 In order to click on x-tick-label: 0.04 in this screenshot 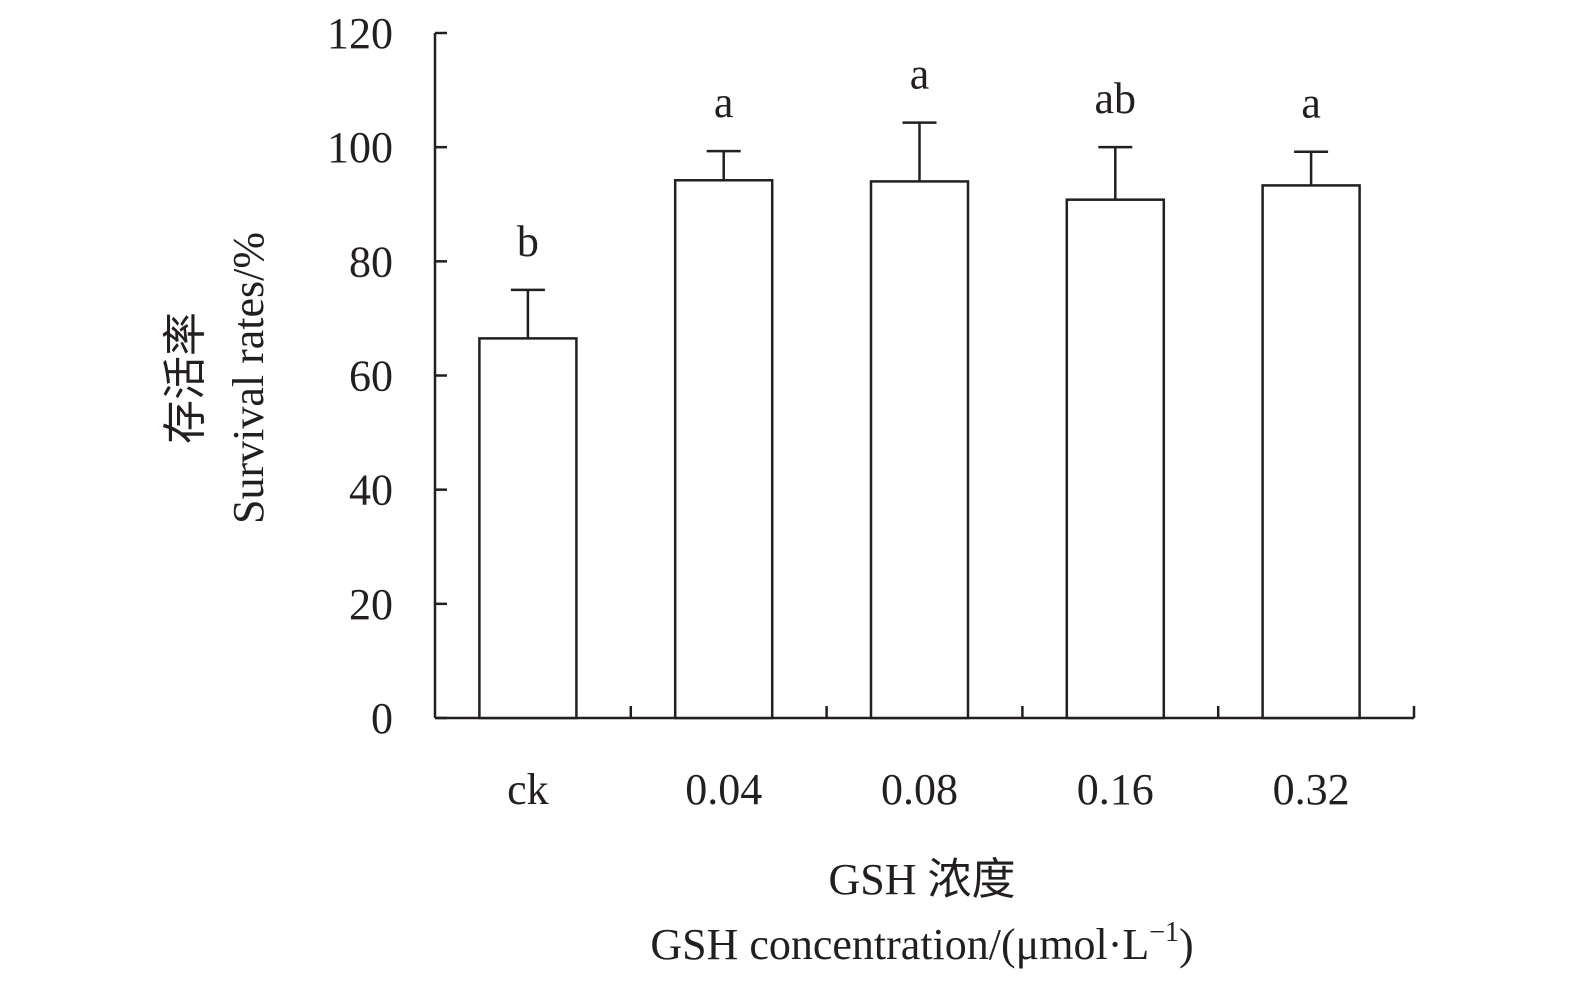, I will do `click(723, 789)`.